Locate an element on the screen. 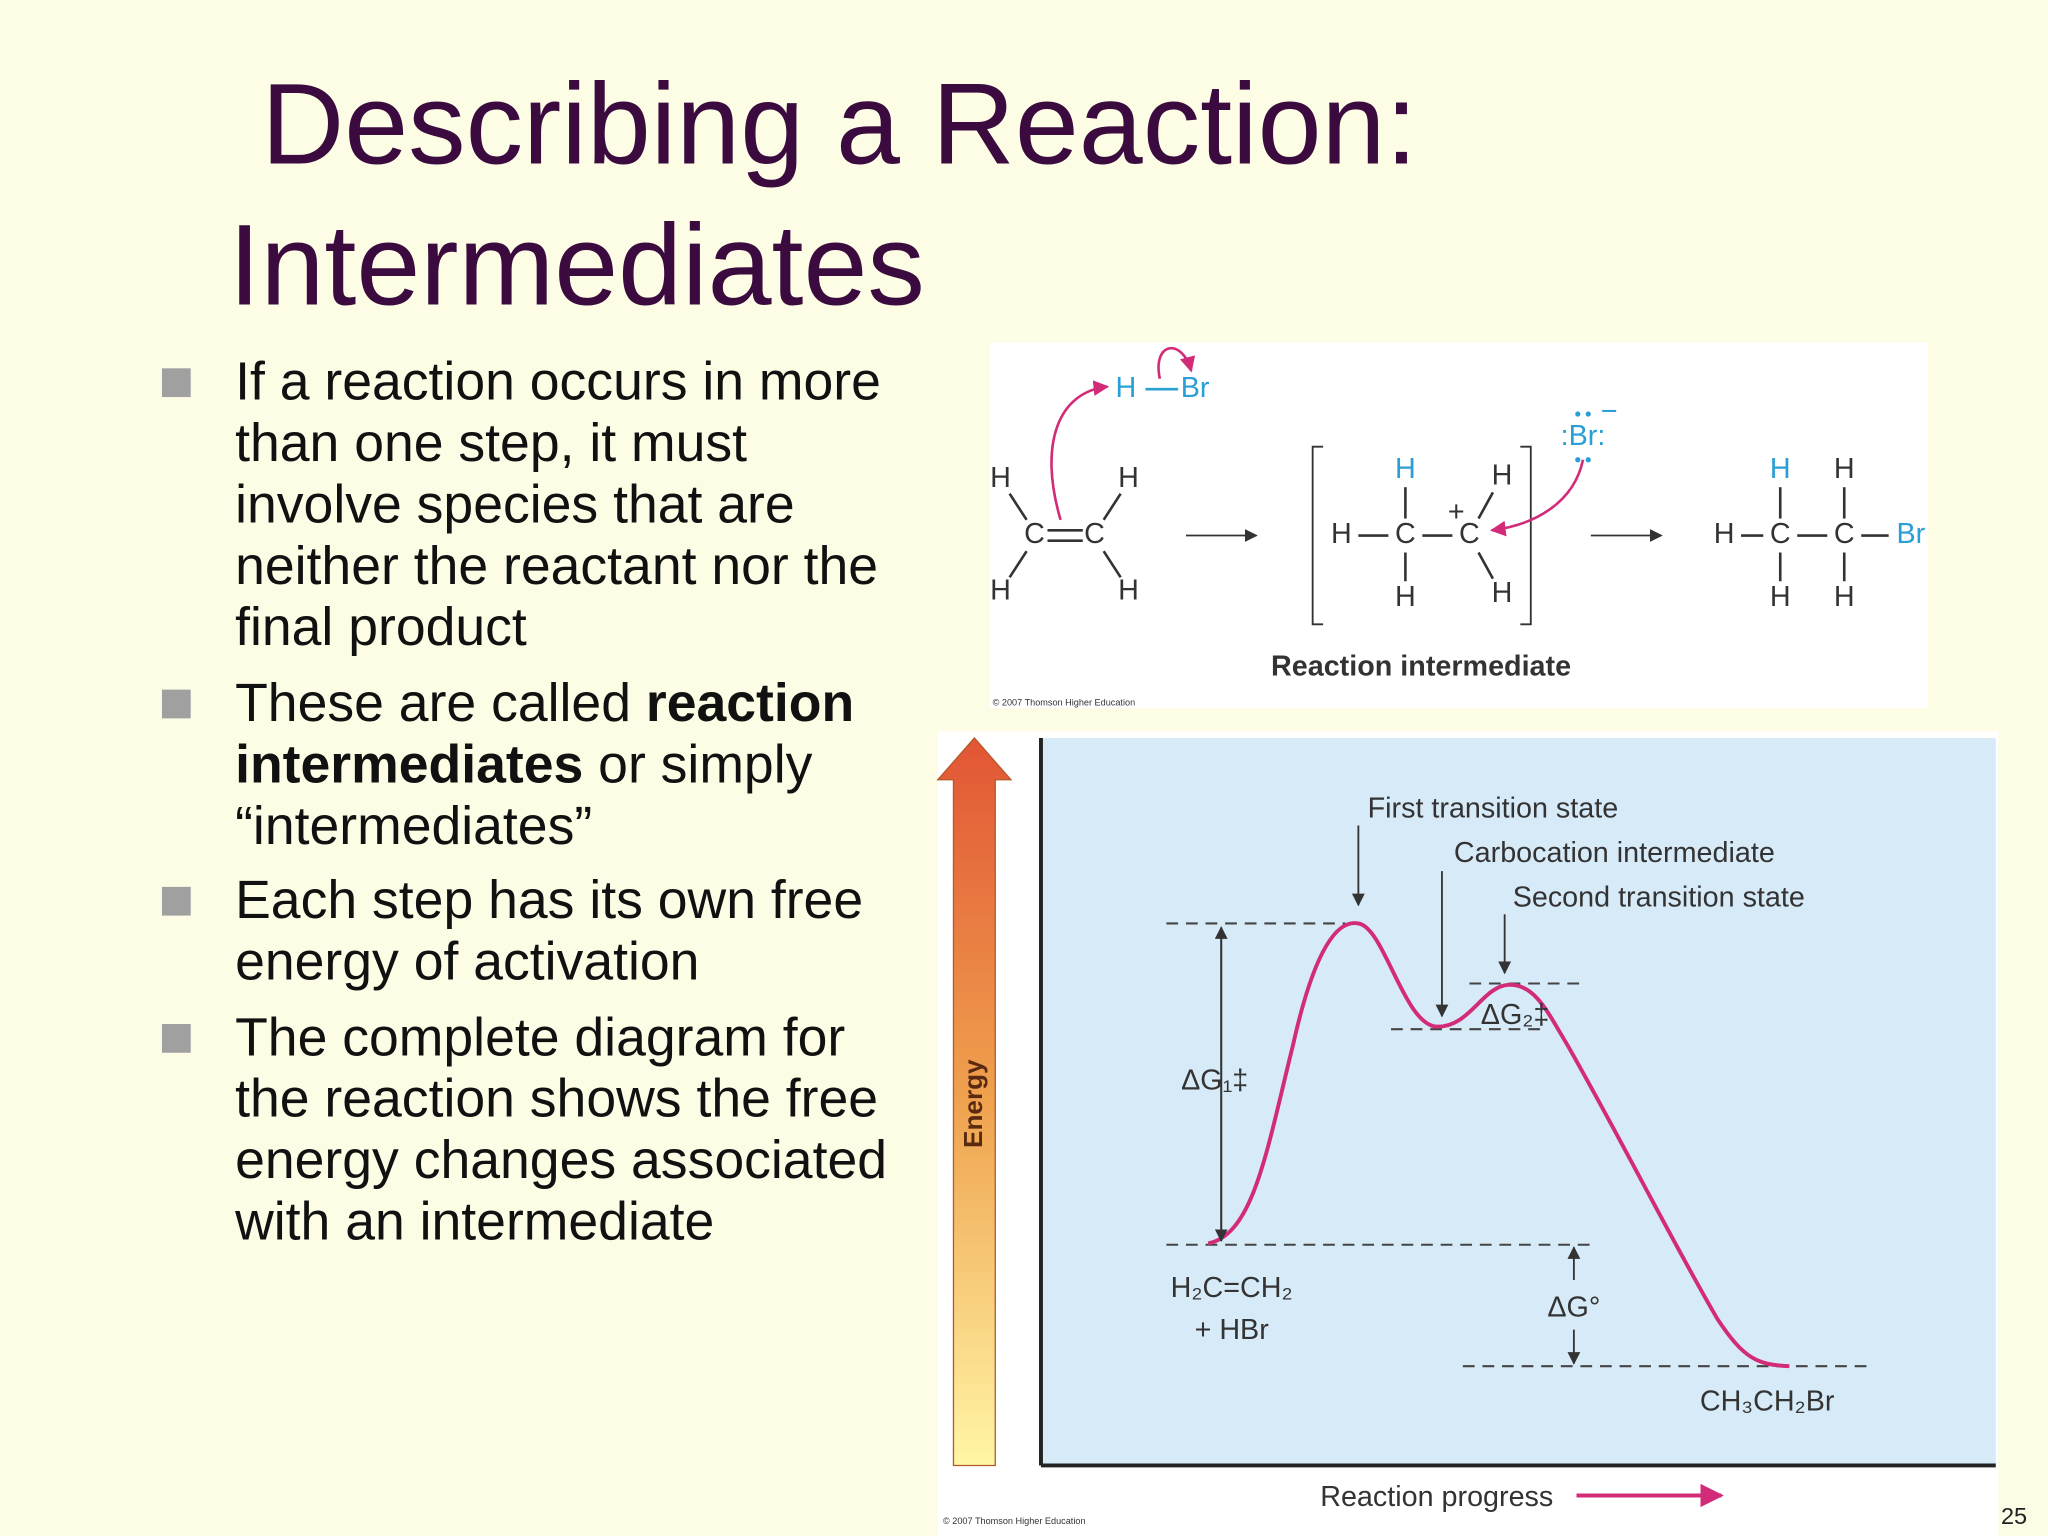 The height and width of the screenshot is (1536, 2048). bullet-line: “intermediates” is located at coordinates (413, 826).